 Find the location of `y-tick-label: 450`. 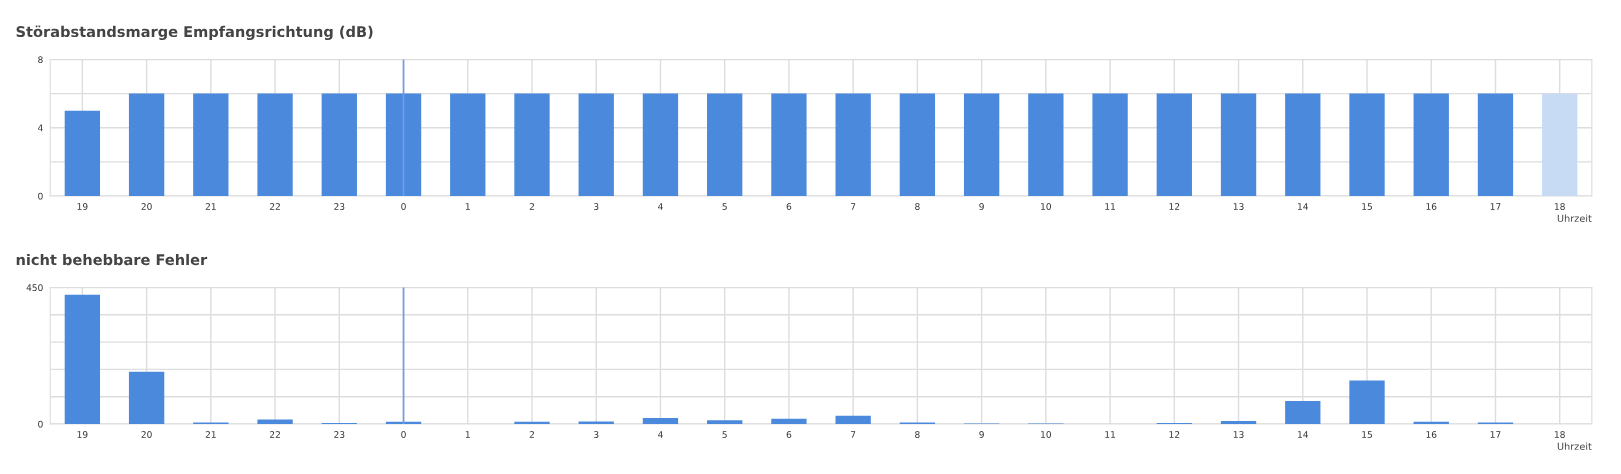

y-tick-label: 450 is located at coordinates (34, 288).